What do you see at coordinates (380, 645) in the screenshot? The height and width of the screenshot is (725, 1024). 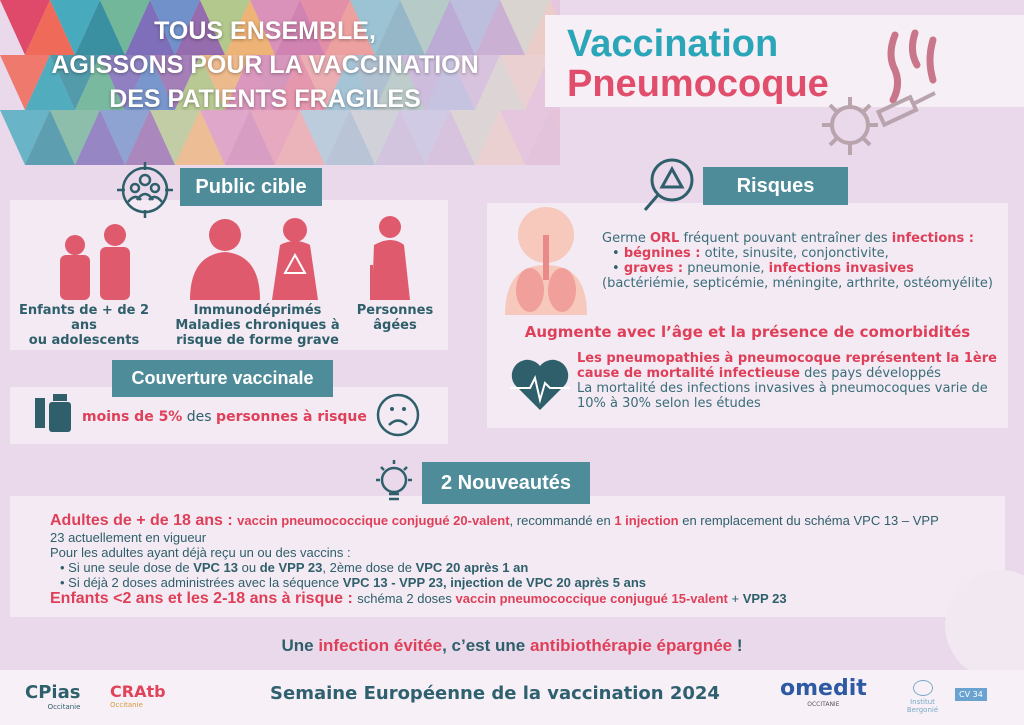 I see `text-segment: infection évitée` at bounding box center [380, 645].